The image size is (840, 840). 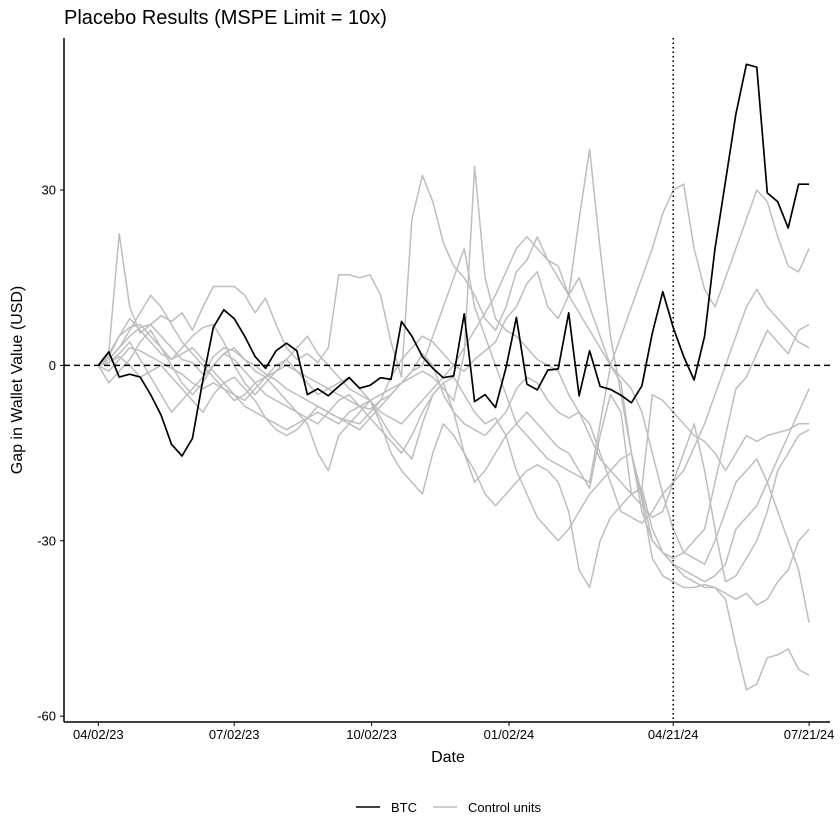 What do you see at coordinates (225, 18) in the screenshot?
I see `chart-title: Placebo Results (MSPE Limit = 10x)` at bounding box center [225, 18].